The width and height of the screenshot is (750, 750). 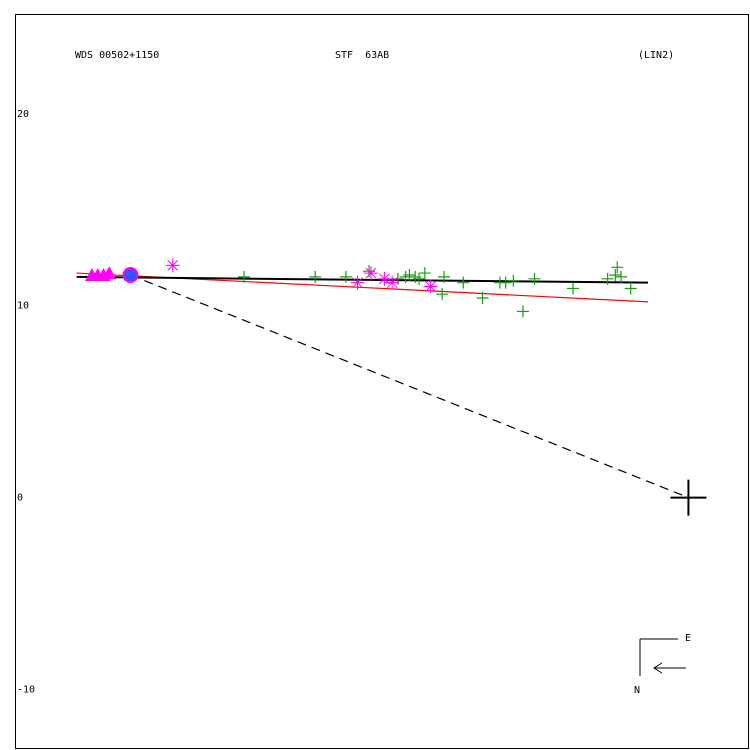 I want to click on fit-line, so click(x=362, y=279).